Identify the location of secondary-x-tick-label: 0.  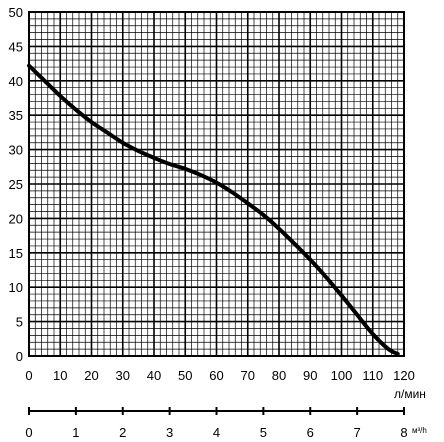
(28, 432).